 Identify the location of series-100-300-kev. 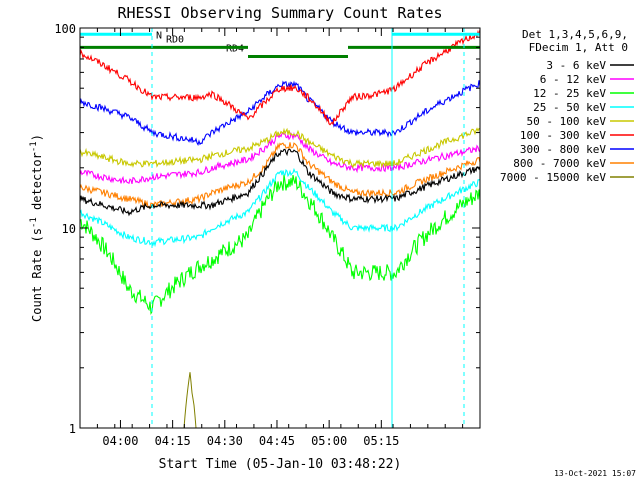
(280, 77).